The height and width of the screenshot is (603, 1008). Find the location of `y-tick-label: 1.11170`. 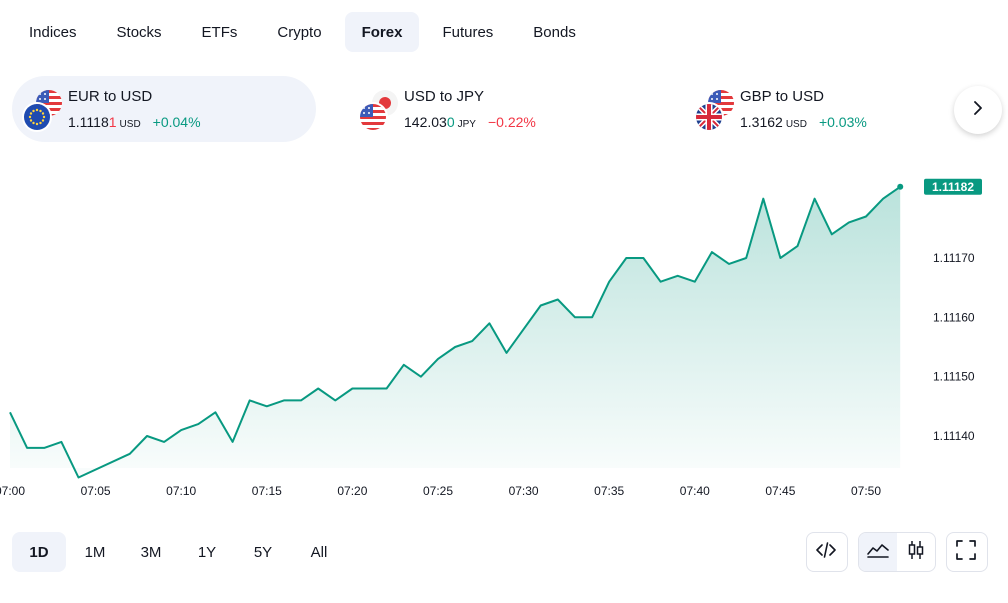

y-tick-label: 1.11170 is located at coordinates (954, 258).